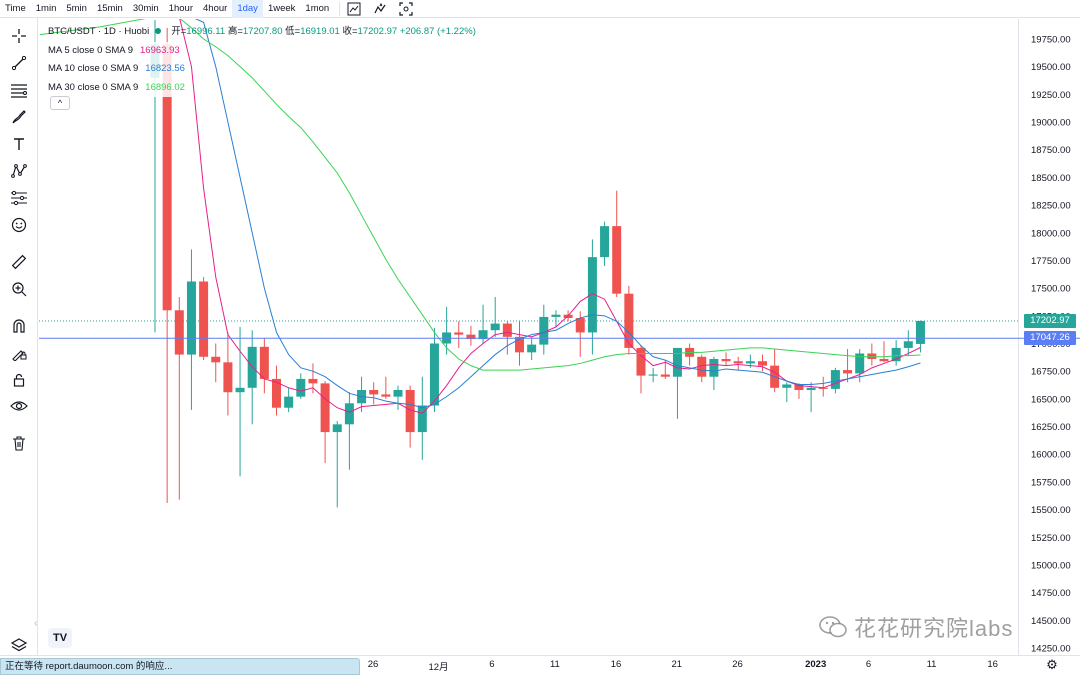 The width and height of the screenshot is (1080, 675). What do you see at coordinates (19, 353) in the screenshot?
I see `draw-lock-icon` at bounding box center [19, 353].